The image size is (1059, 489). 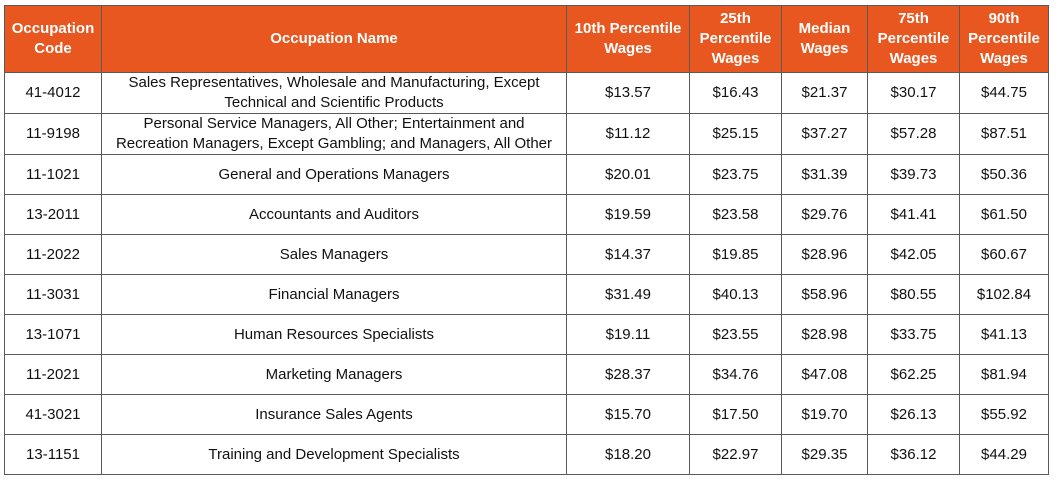 I want to click on p25-wage-cell: $17.50, so click(x=735, y=414).